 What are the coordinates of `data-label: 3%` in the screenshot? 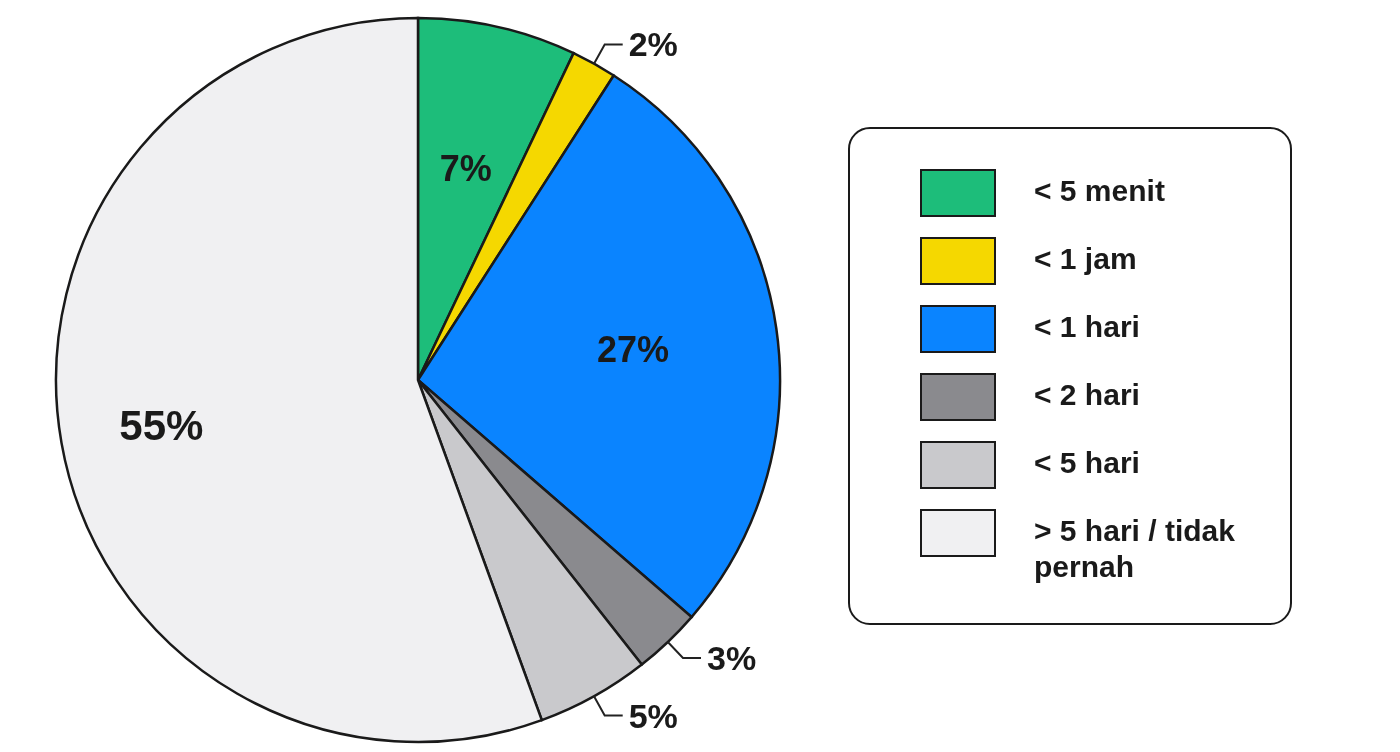 It's located at (731, 657).